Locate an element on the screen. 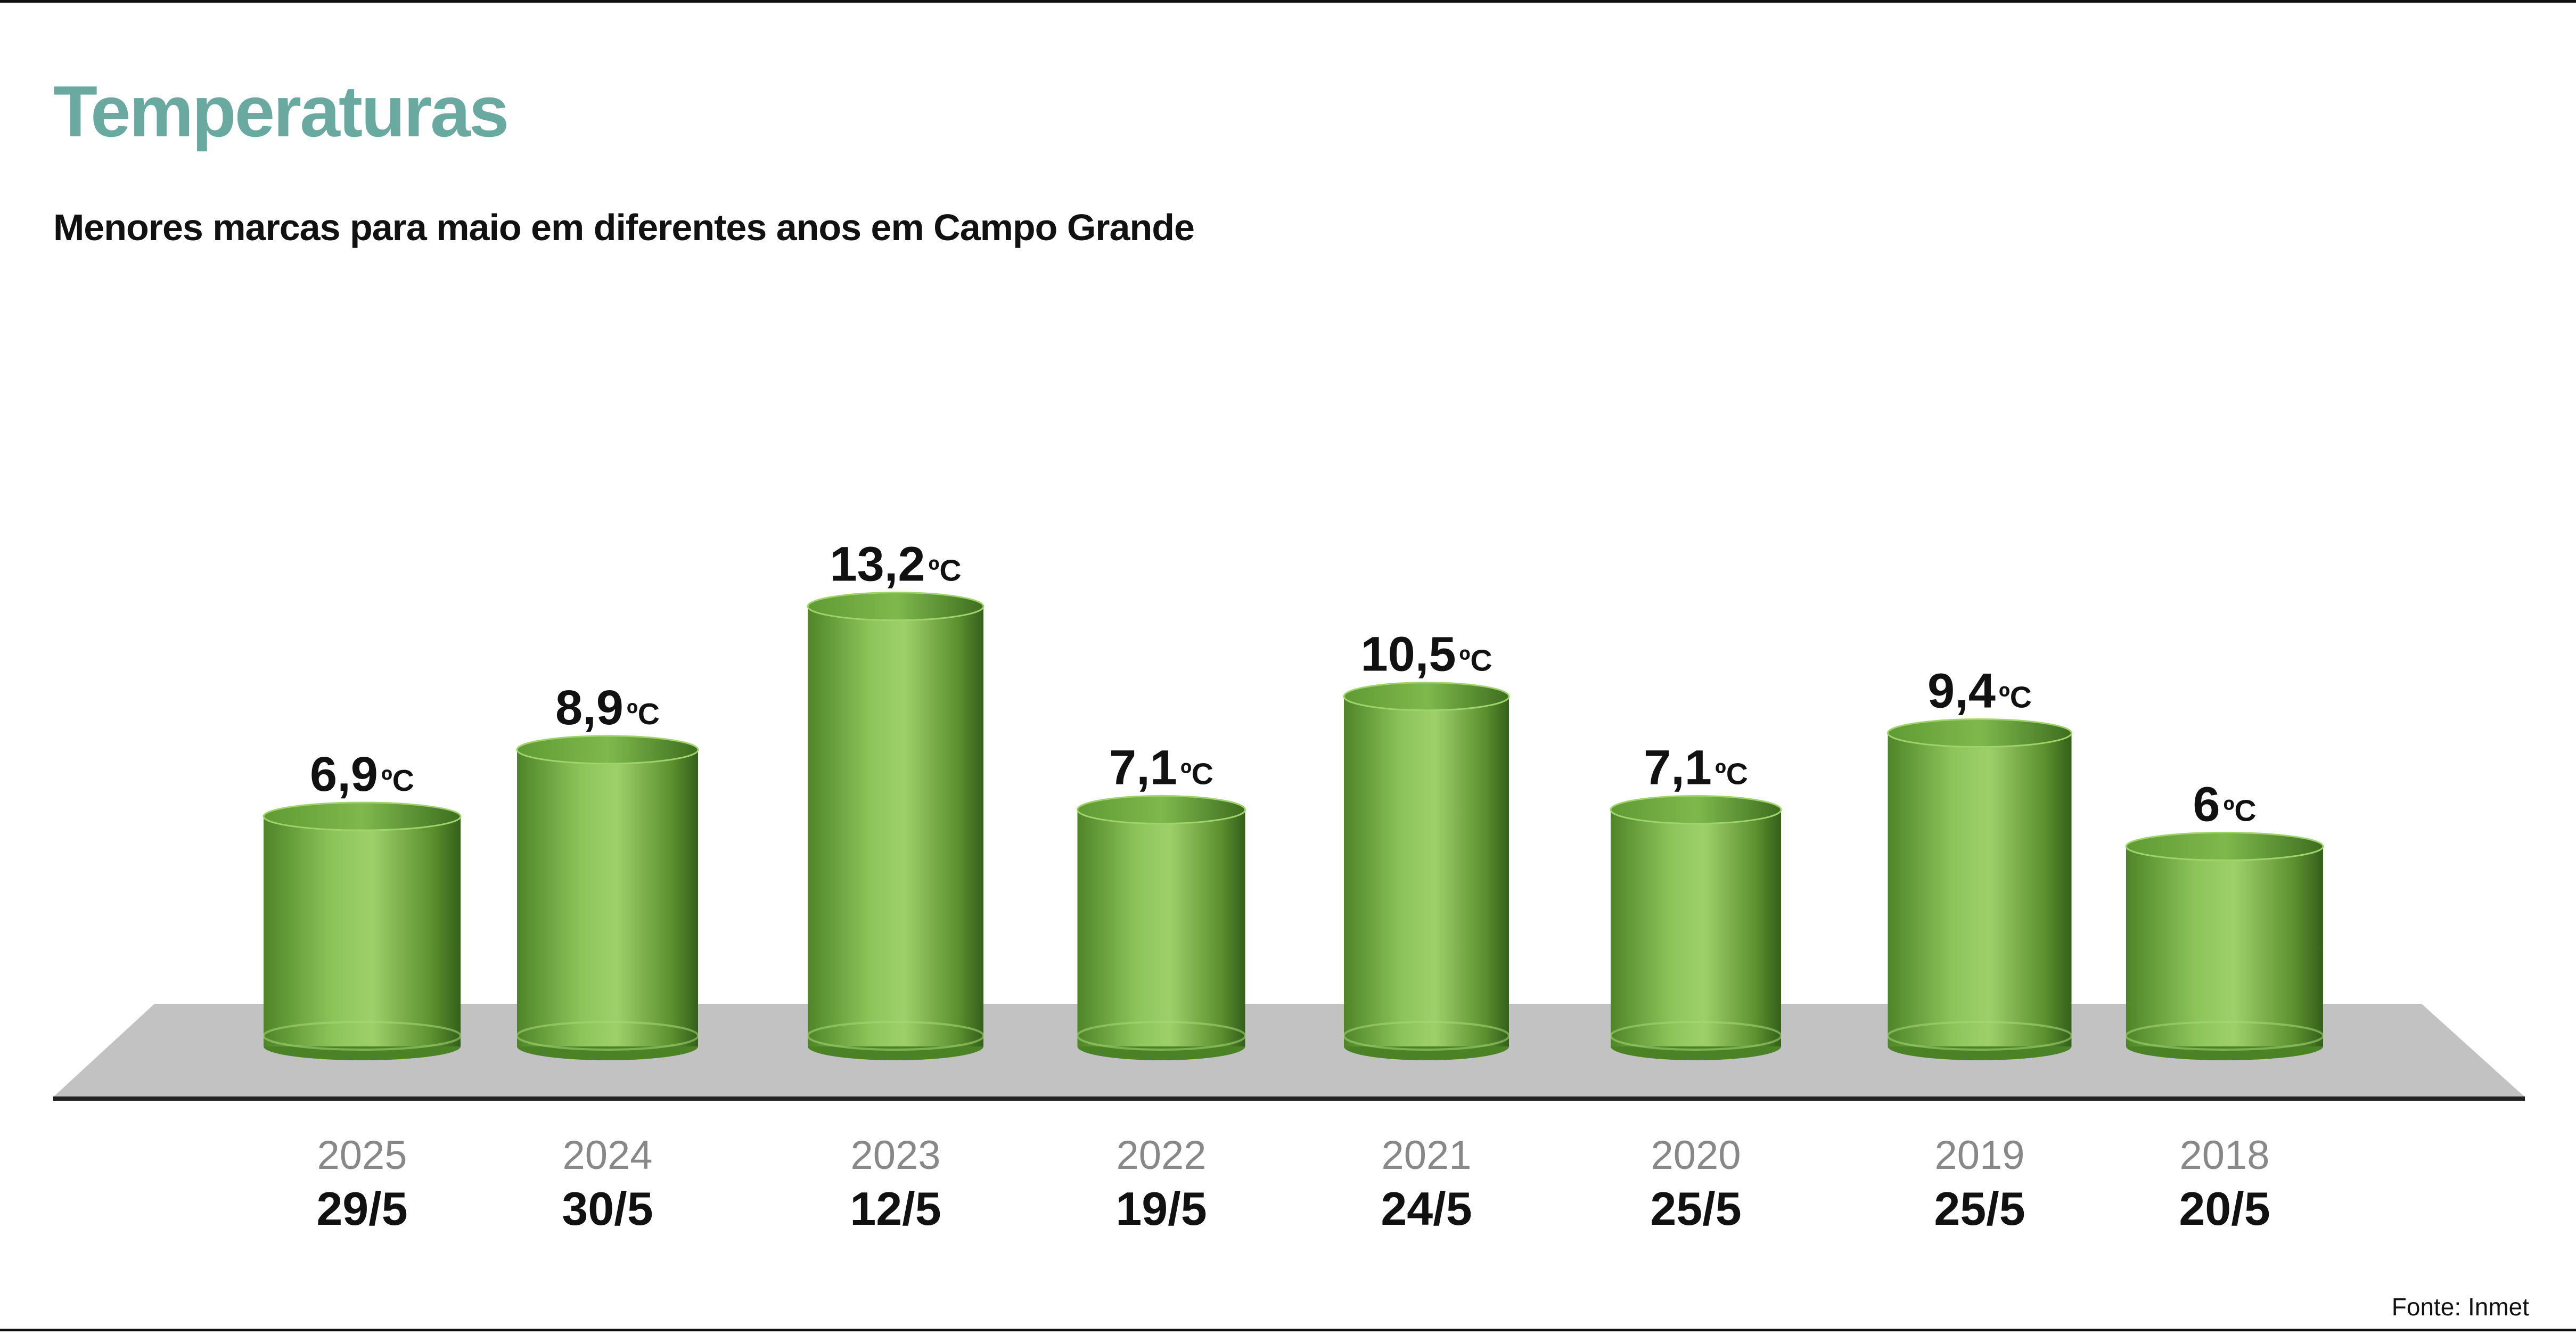  date-tick-label: 24/5 is located at coordinates (1426, 1208).